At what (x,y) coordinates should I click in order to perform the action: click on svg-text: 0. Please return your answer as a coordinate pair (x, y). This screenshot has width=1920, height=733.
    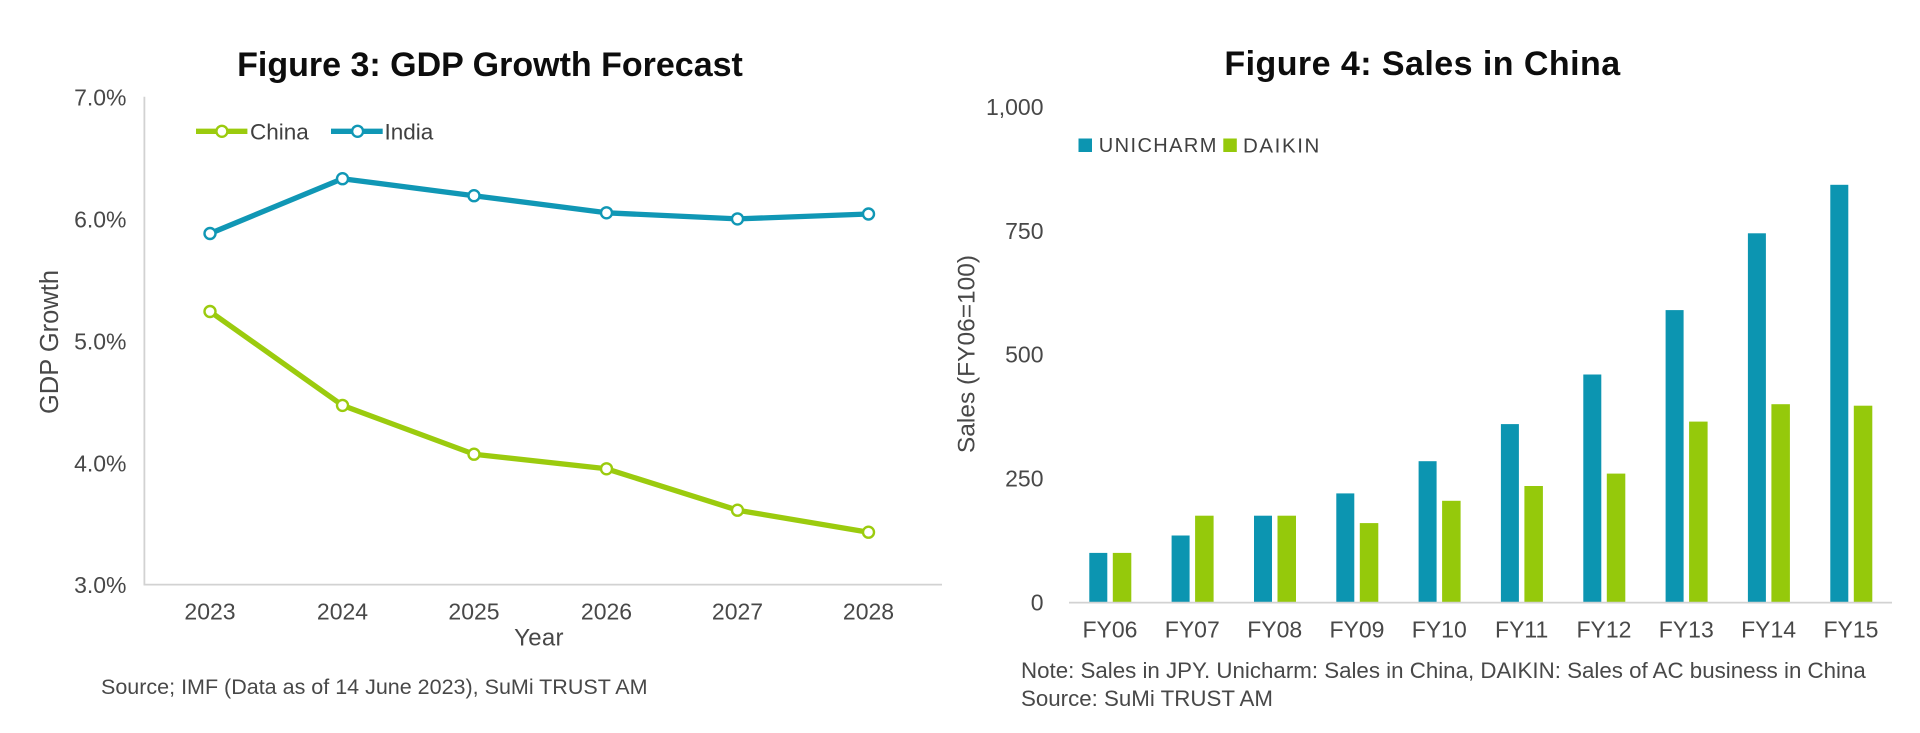
    Looking at the image, I should click on (1037, 602).